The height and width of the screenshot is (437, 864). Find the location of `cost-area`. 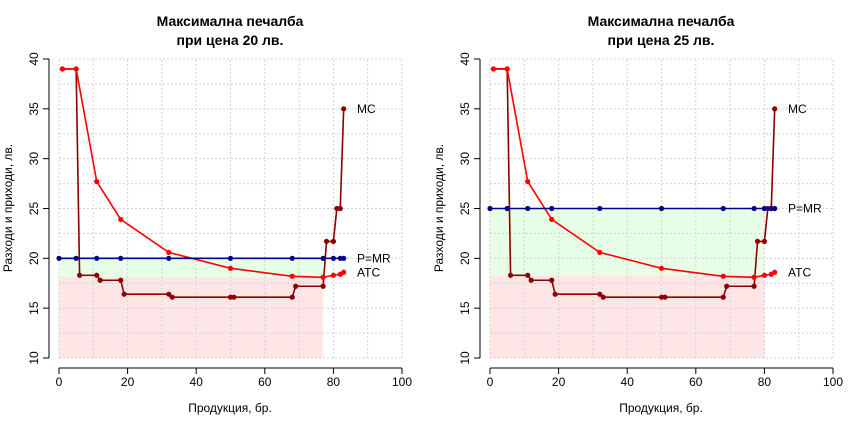

cost-area is located at coordinates (191, 317).